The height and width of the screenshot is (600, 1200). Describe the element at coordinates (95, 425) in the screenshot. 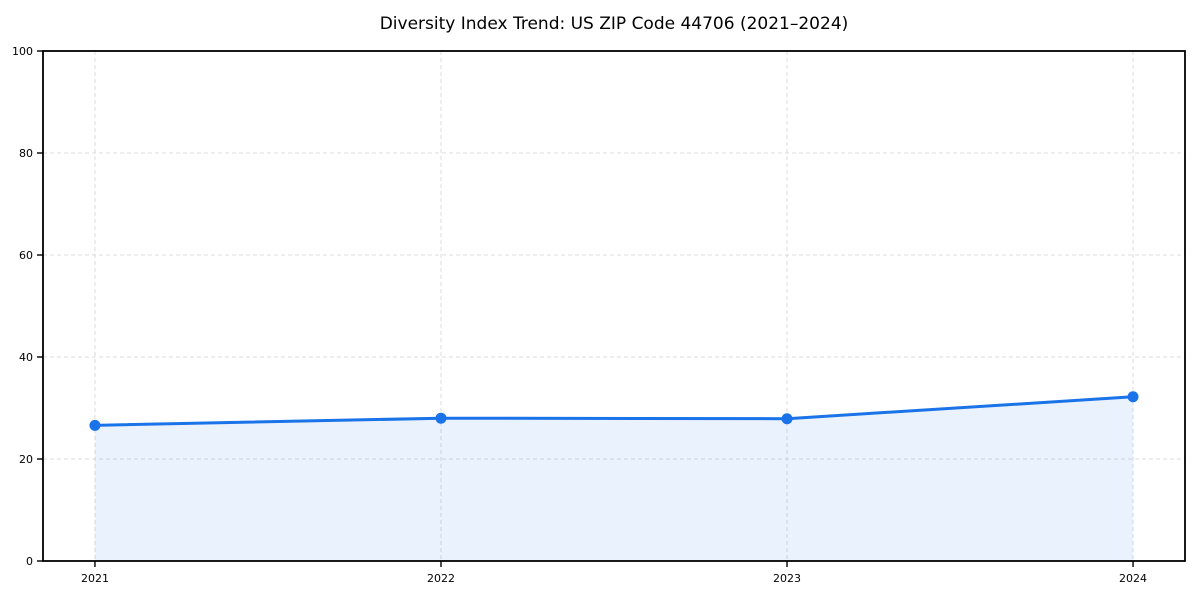

I see `data-point-marker-2021` at that location.